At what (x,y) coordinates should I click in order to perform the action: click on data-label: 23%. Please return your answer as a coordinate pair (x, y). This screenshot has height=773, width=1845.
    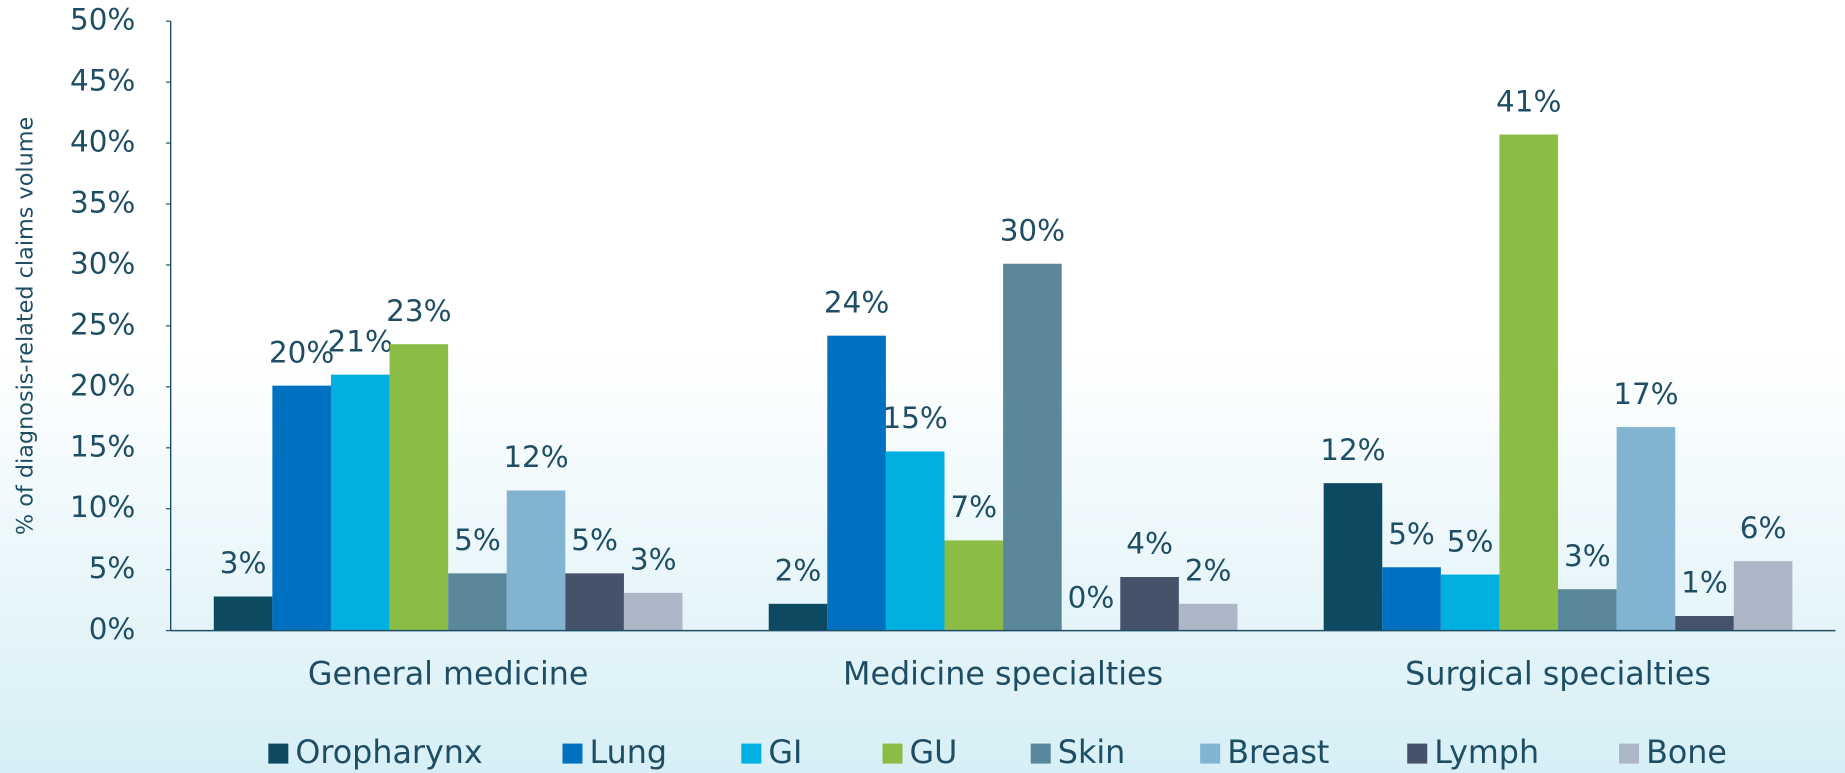
    Looking at the image, I should click on (418, 311).